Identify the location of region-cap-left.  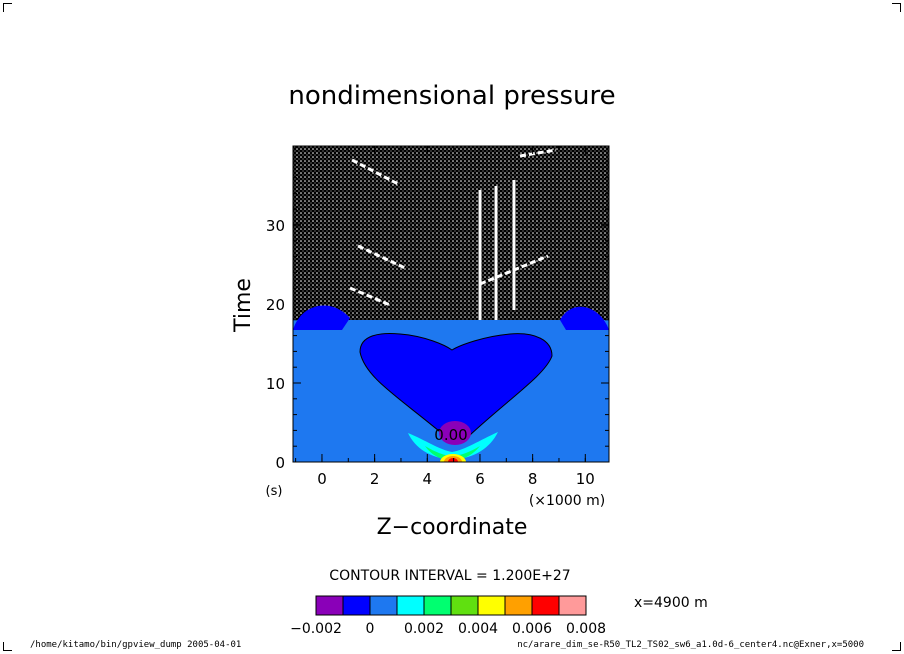
(321, 317).